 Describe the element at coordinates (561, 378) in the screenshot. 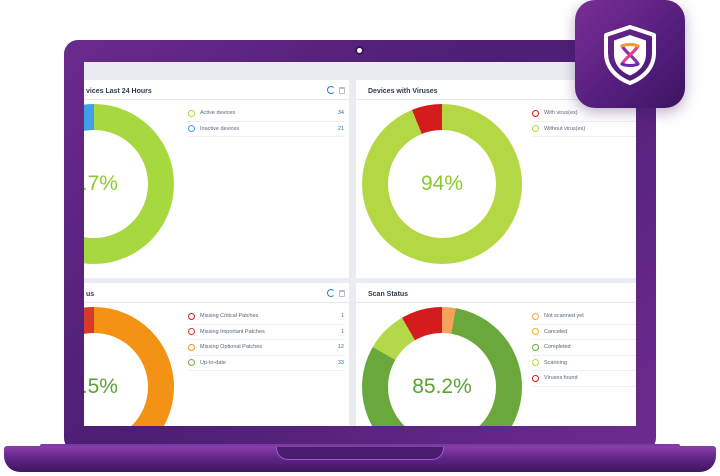

I see `legend-label: Viruses found` at that location.